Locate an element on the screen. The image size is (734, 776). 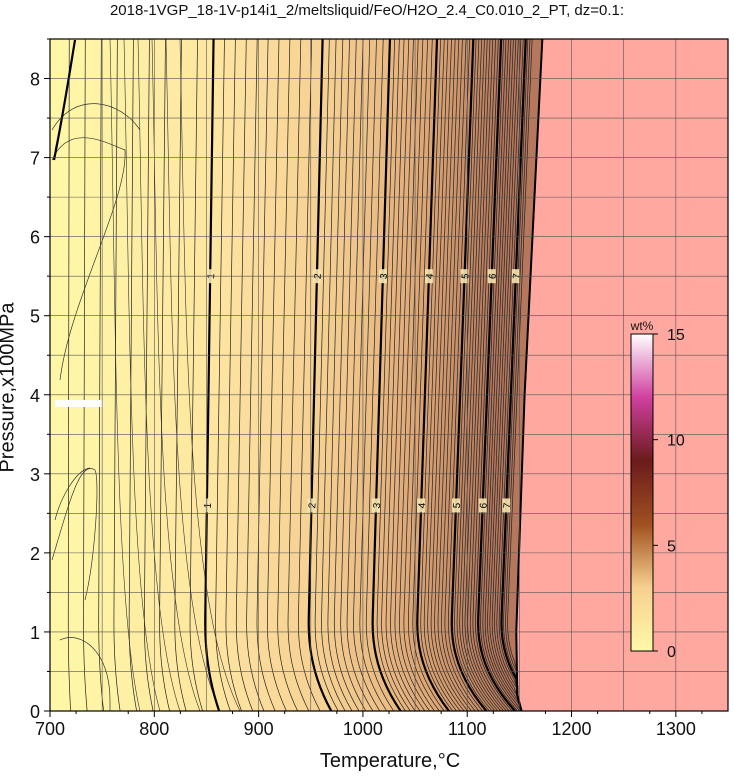
x-tick-label: 800 is located at coordinates (154, 729).